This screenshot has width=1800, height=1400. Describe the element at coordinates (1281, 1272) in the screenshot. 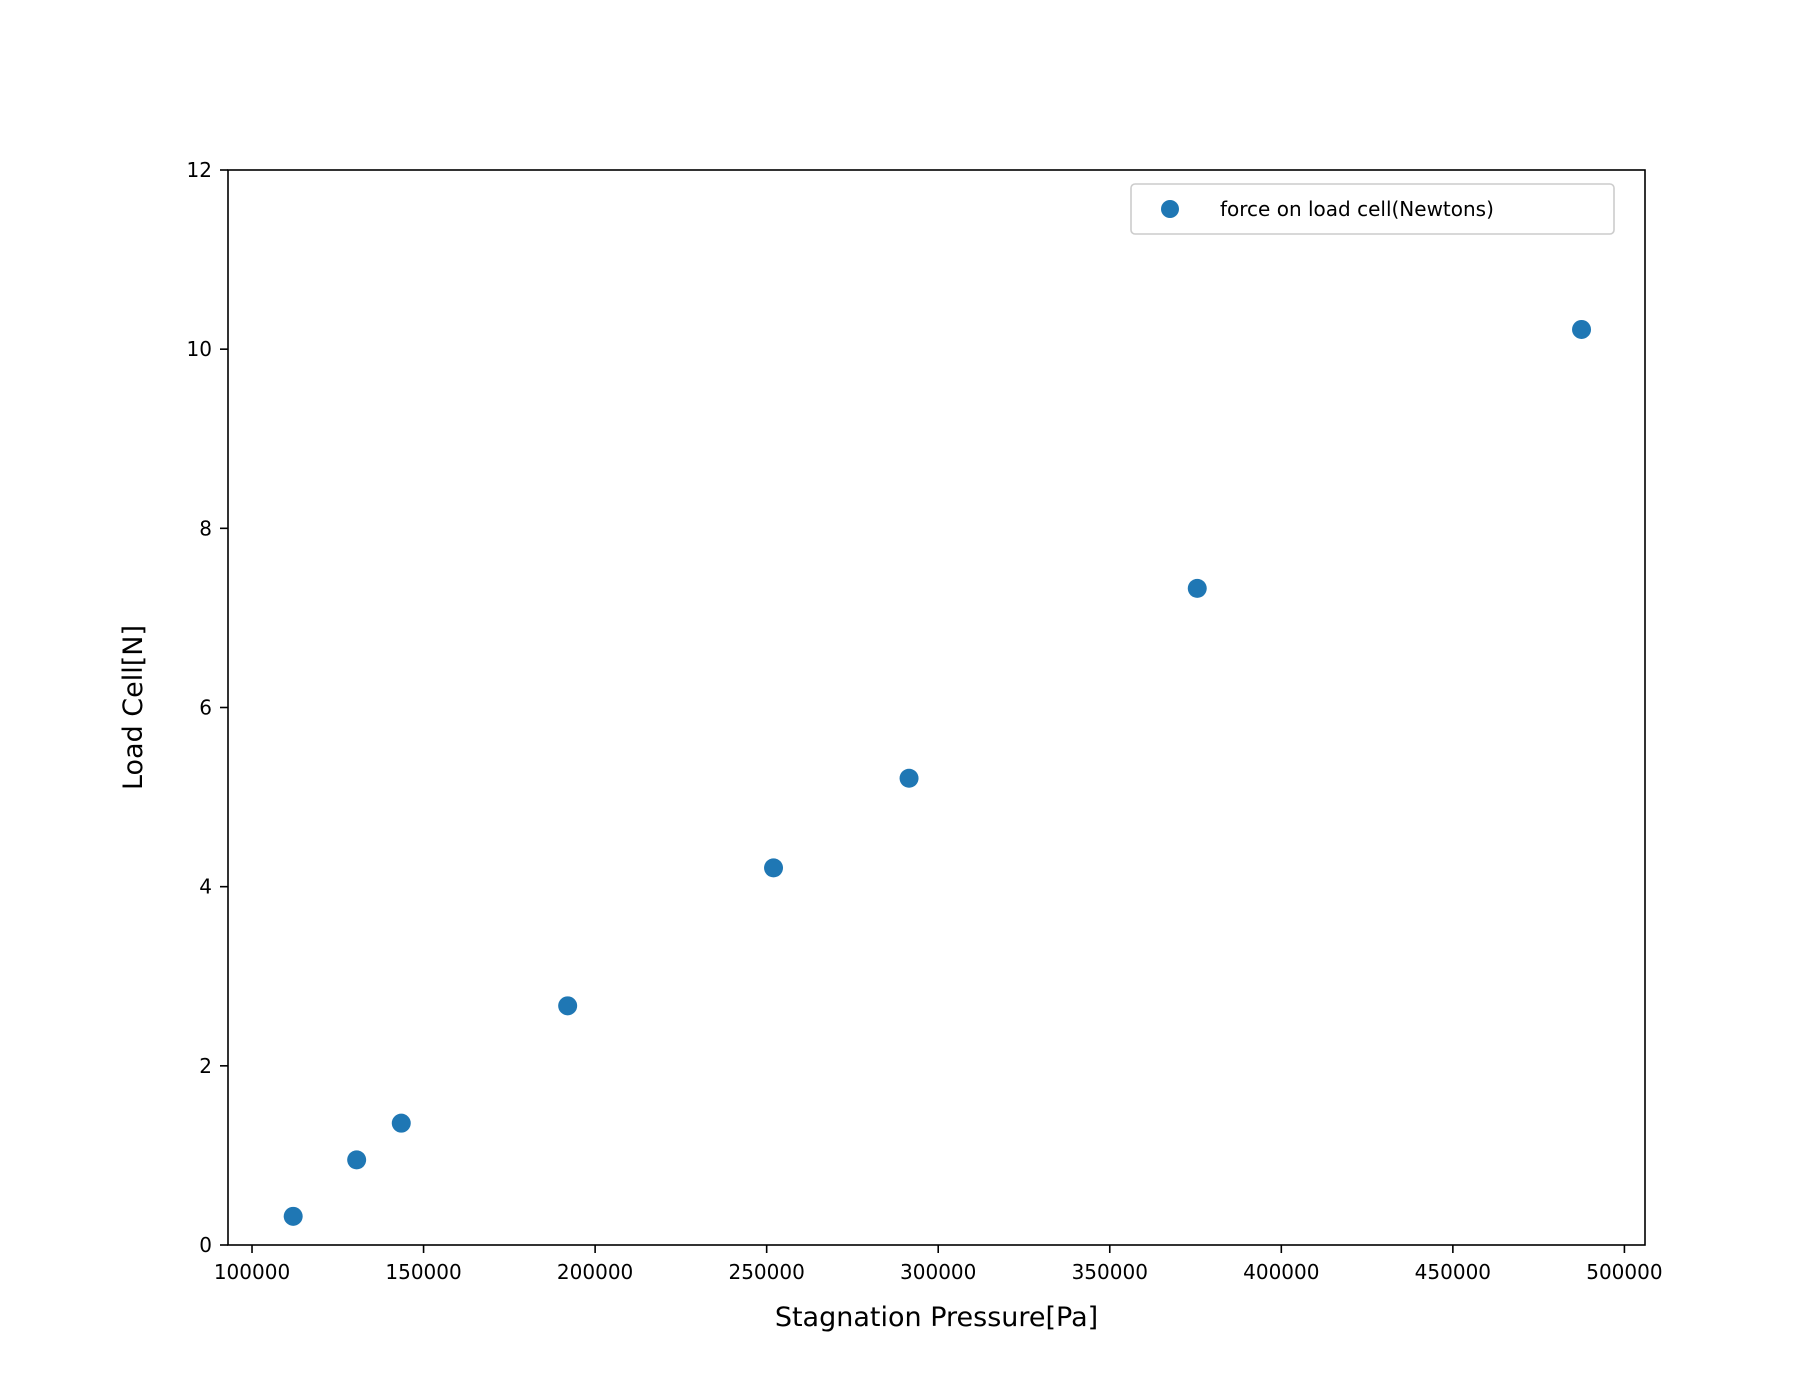

I see `x-tick-label: 400000` at that location.